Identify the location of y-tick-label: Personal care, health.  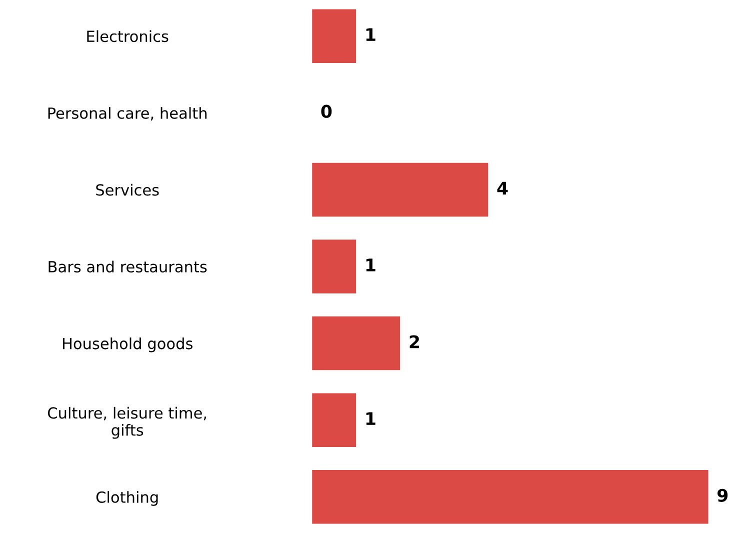
(127, 113).